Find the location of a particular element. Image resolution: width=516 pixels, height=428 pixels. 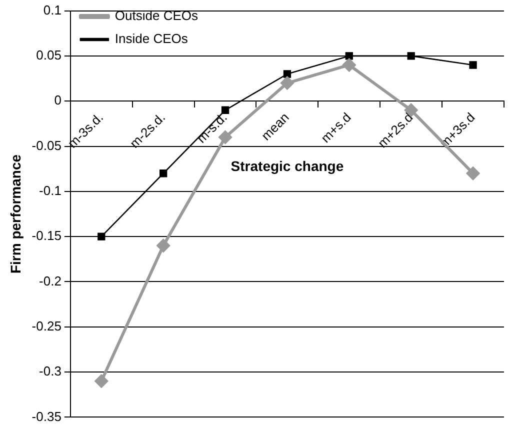

y-tick-label: -0.1 is located at coordinates (50, 190).